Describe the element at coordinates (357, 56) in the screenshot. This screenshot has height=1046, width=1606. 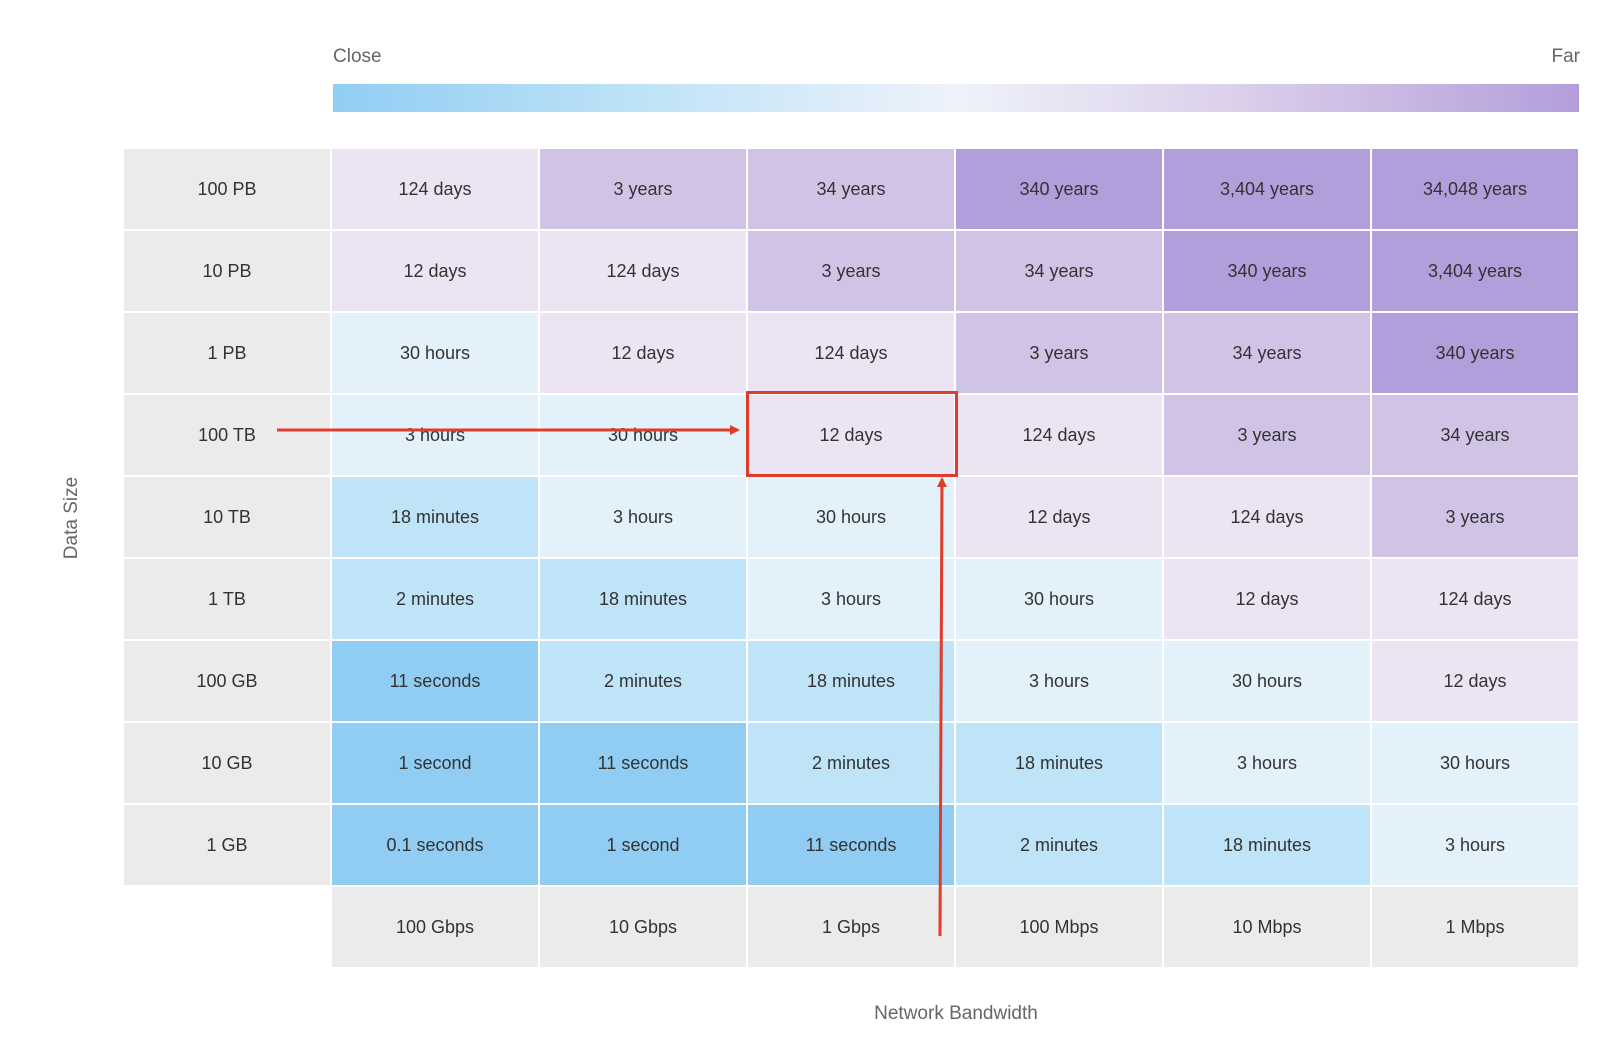
I see `legend-close-label: Close` at that location.